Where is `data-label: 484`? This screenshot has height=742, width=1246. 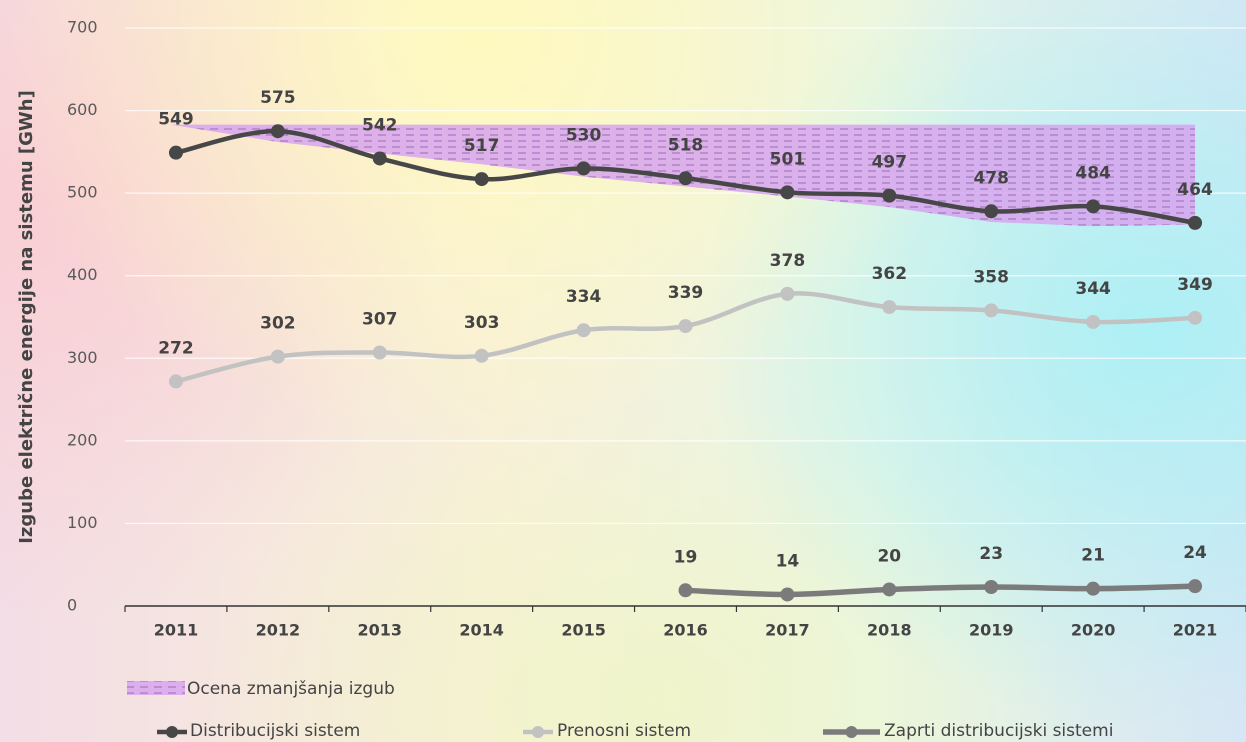
data-label: 484 is located at coordinates (1093, 173).